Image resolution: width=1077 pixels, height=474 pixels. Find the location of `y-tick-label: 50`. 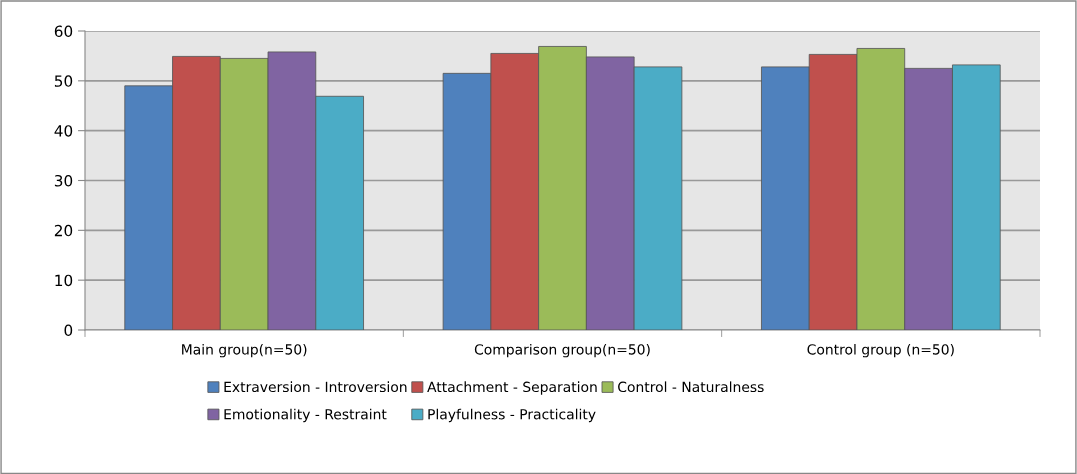

y-tick-label: 50 is located at coordinates (63, 81).